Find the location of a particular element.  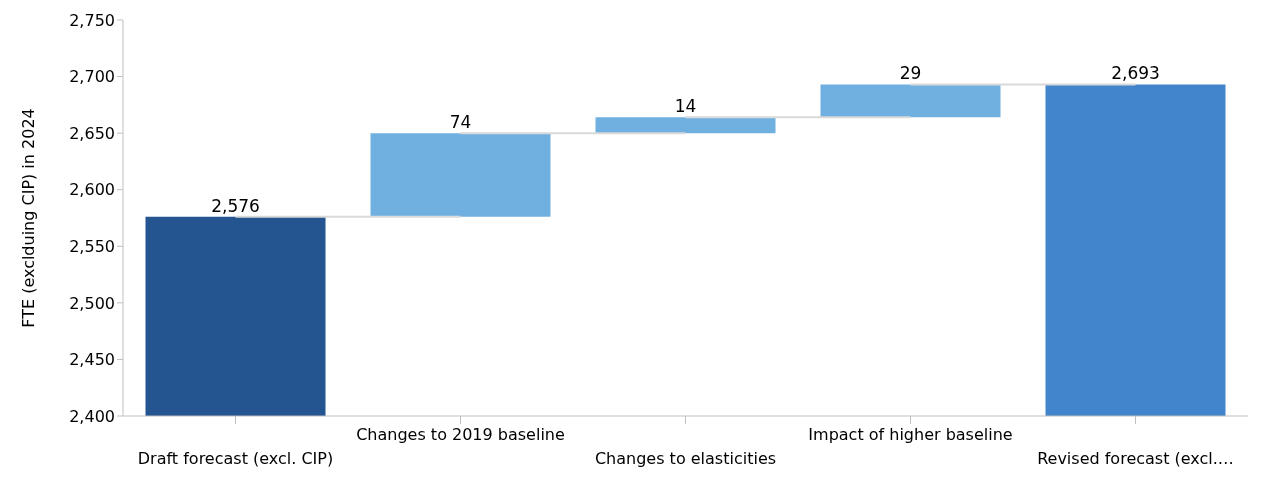

x-tick-label: Impact of higher baseline is located at coordinates (910, 434).